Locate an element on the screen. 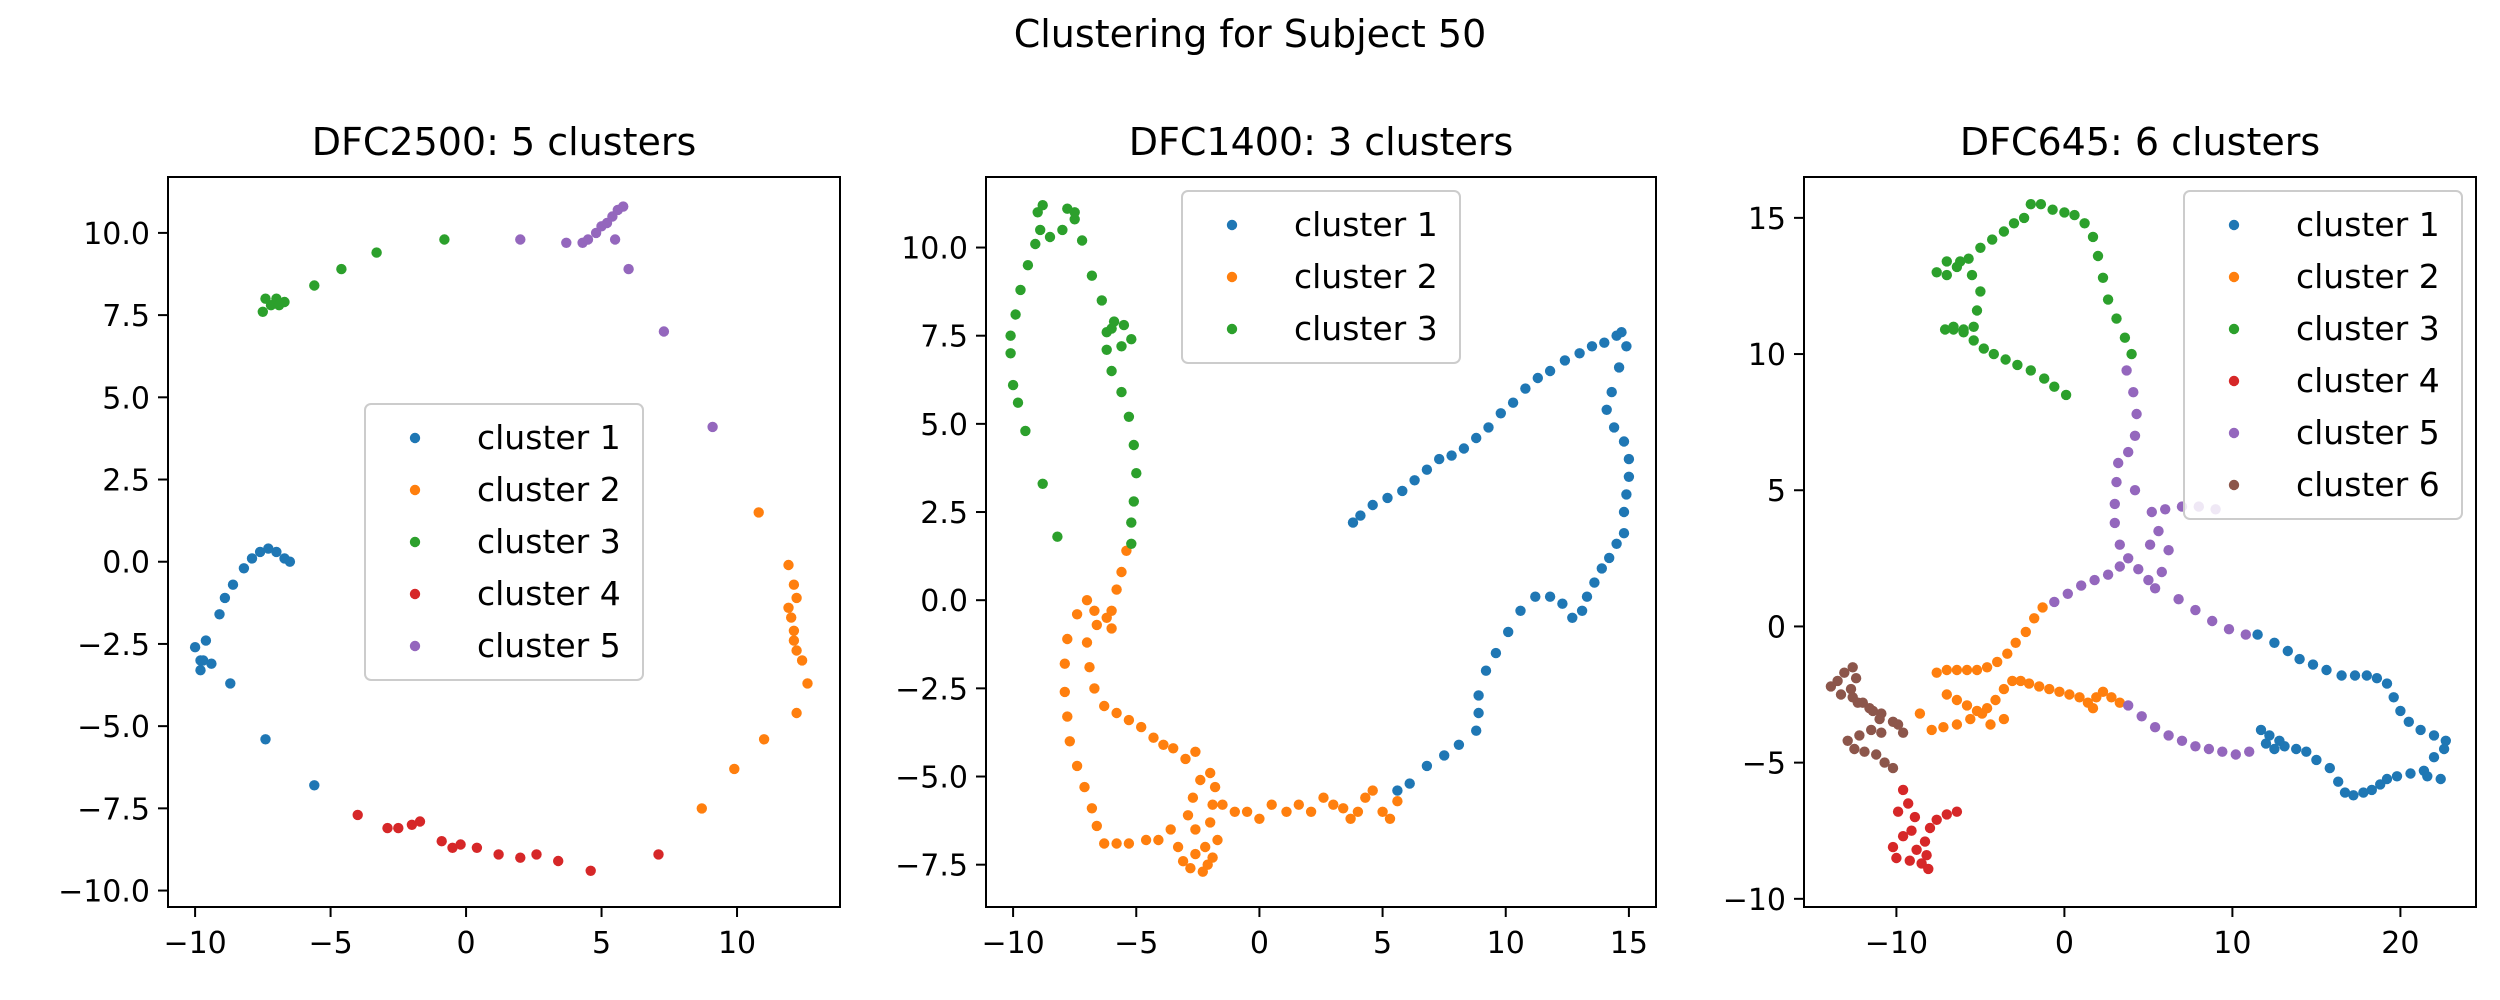 The width and height of the screenshot is (2500, 1000). x-tick-label: −5 is located at coordinates (330, 943).